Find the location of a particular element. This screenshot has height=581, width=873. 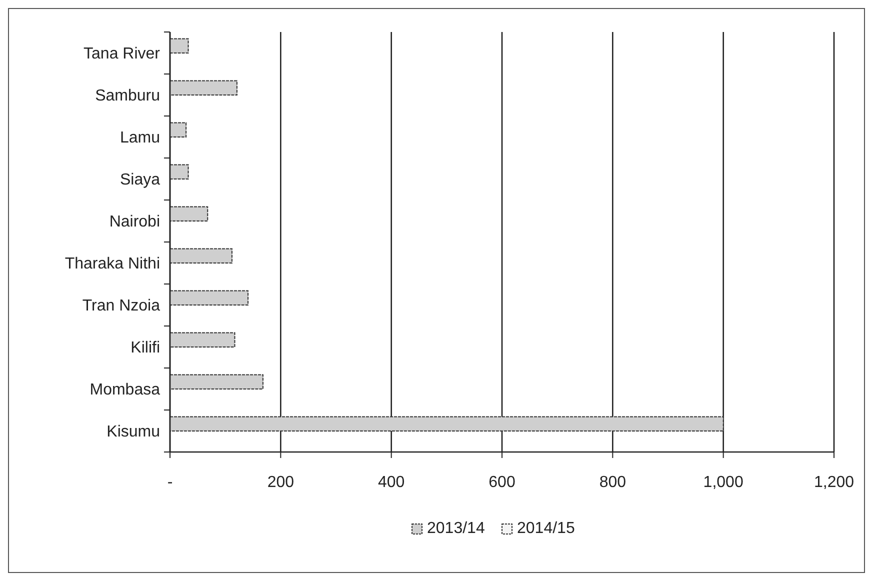

y-tick-label: Tharaka Nithi is located at coordinates (112, 264).